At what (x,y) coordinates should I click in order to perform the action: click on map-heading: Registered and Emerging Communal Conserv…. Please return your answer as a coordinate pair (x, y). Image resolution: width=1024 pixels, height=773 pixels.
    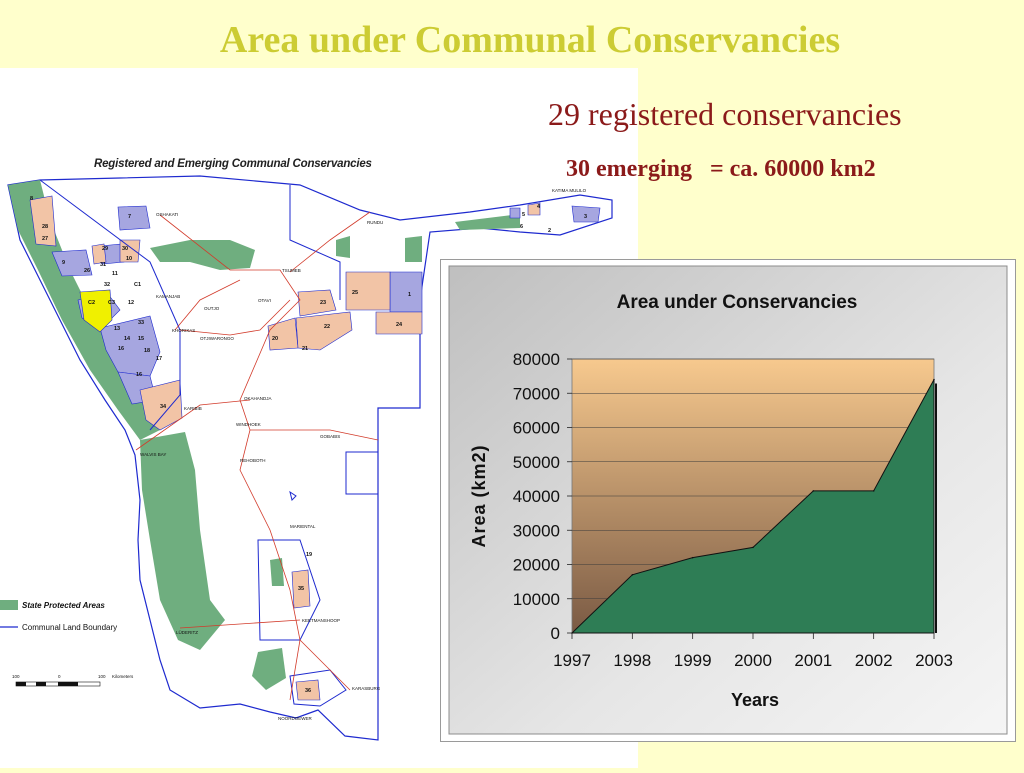
    Looking at the image, I should click on (233, 164).